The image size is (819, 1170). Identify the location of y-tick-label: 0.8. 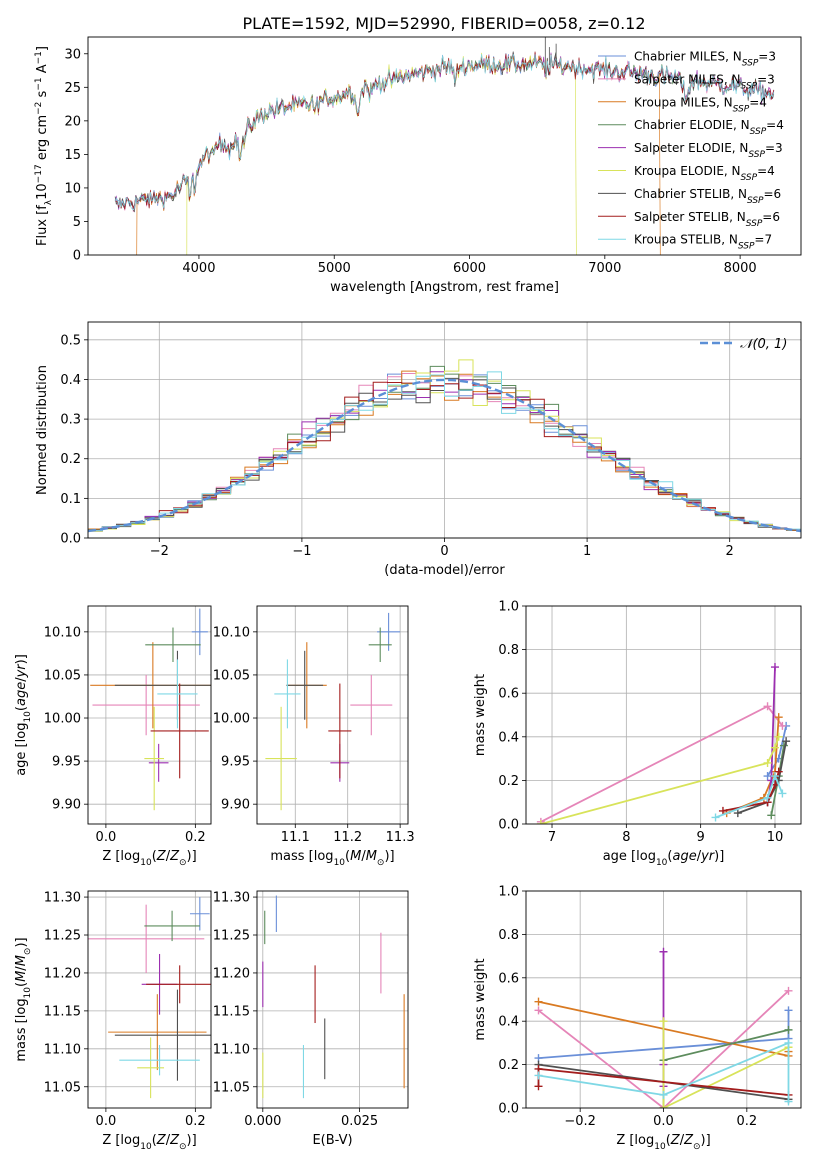
(508, 650).